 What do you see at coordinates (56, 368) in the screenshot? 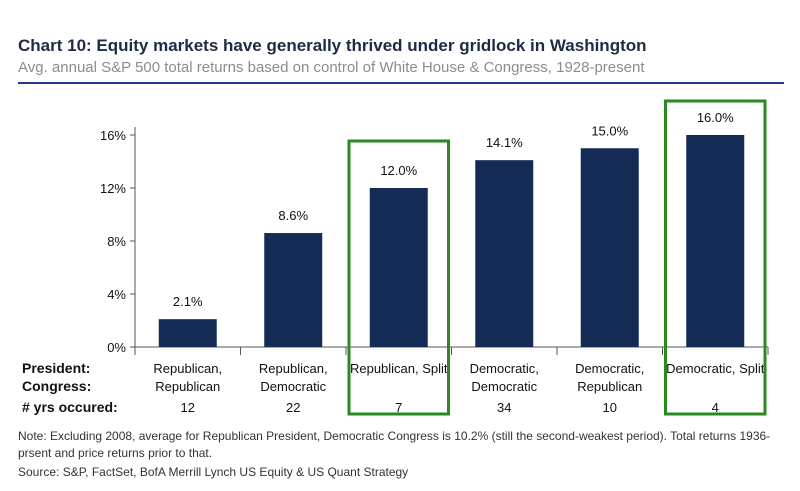
I see `row-label-president: President:` at bounding box center [56, 368].